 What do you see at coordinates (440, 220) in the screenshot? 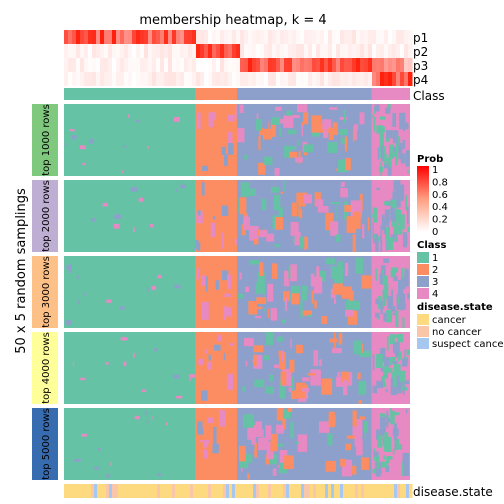
I see `prob-tick-label: 0.2` at bounding box center [440, 220].